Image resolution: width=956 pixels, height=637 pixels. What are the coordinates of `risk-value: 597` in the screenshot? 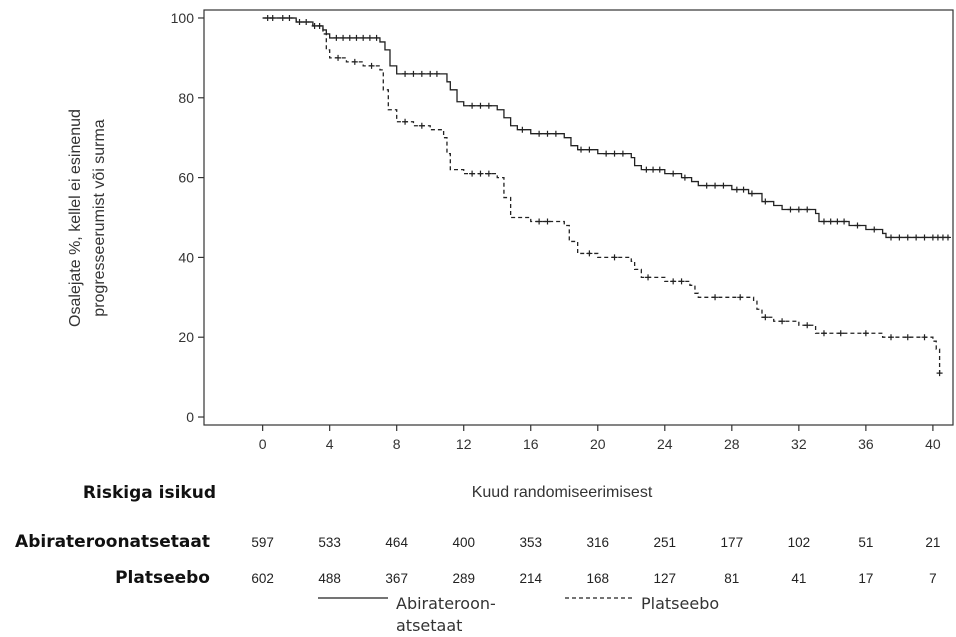 It's located at (262, 542).